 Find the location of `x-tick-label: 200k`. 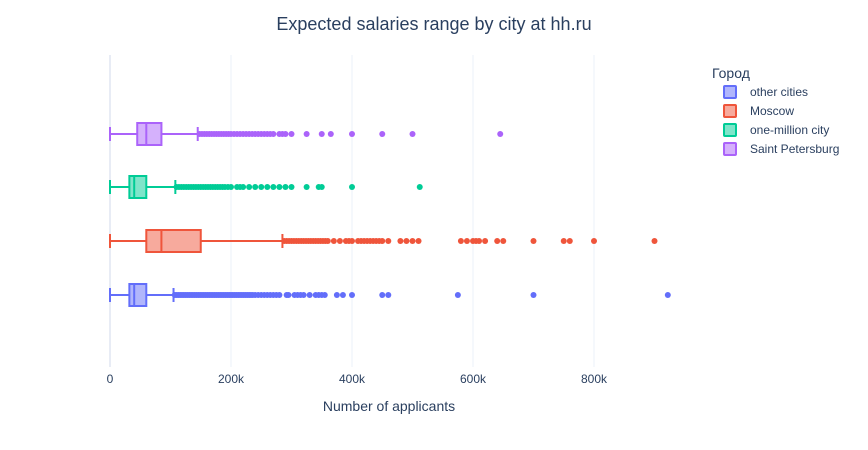

x-tick-label: 200k is located at coordinates (231, 379).